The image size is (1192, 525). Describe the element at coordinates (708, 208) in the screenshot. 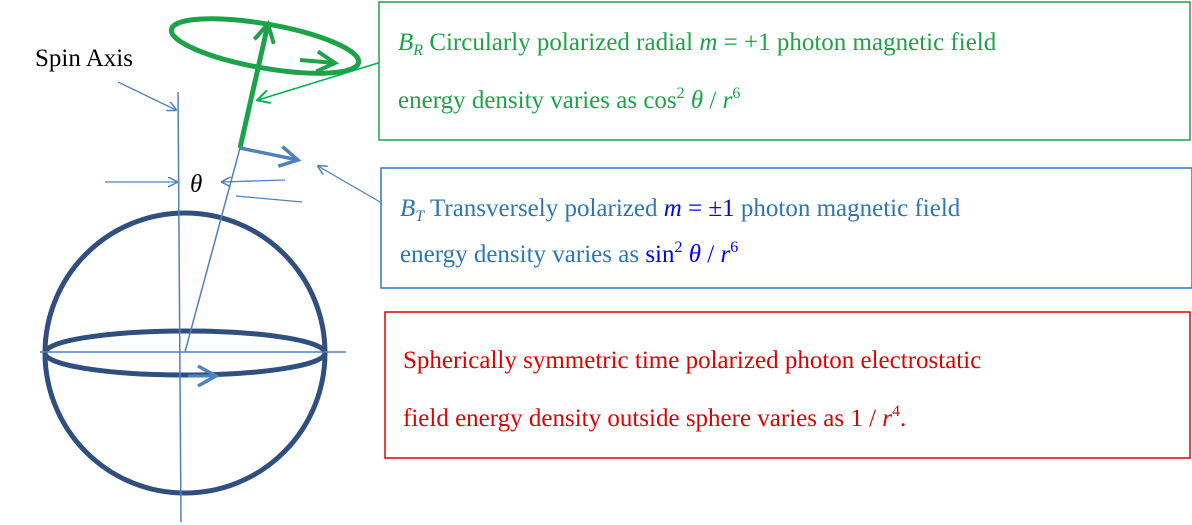

I see `text-span: = ±1` at that location.